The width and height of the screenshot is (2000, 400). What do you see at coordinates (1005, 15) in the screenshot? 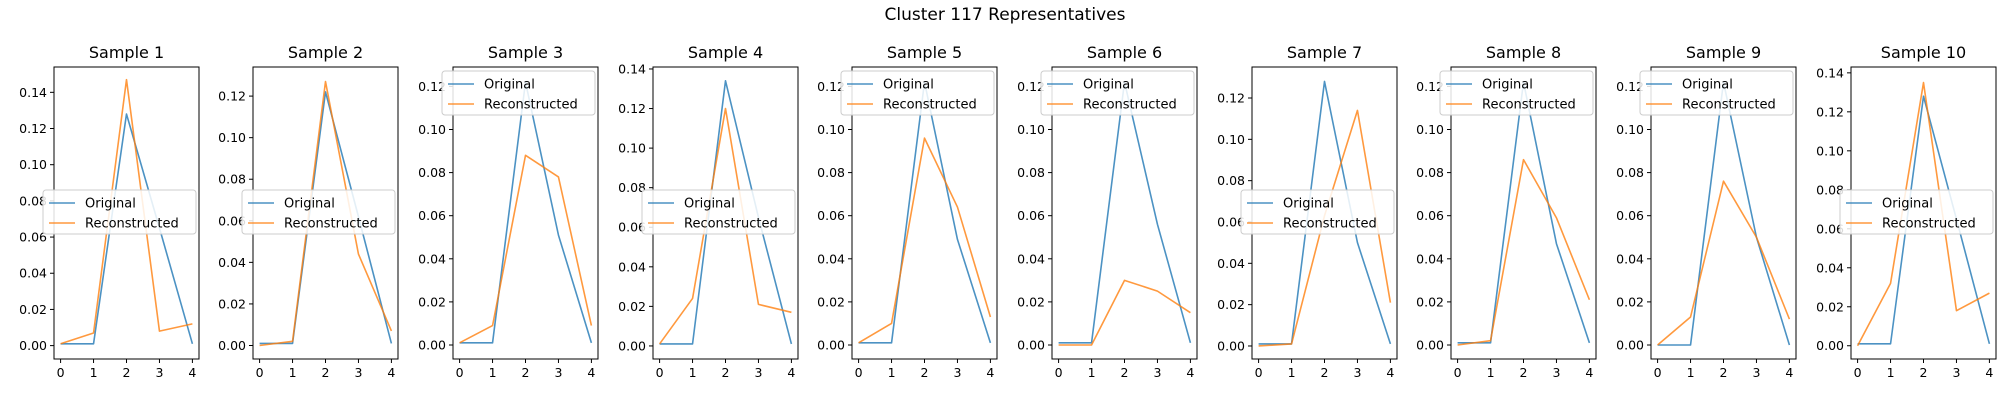
I see `figure-title: Cluster 117 Representatives` at bounding box center [1005, 15].